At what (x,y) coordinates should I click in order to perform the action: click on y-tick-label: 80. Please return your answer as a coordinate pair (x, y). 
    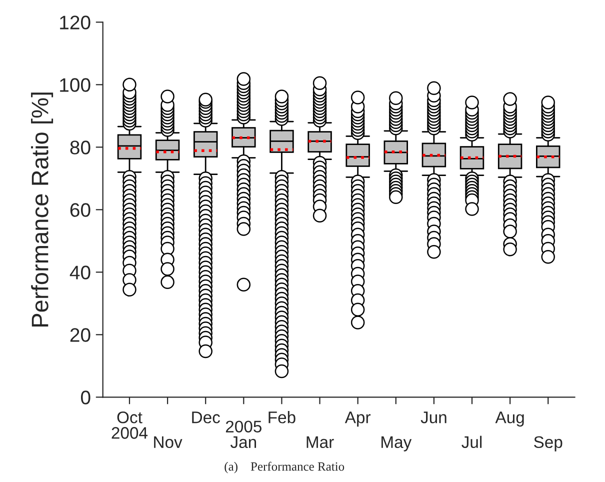
    Looking at the image, I should click on (80, 147).